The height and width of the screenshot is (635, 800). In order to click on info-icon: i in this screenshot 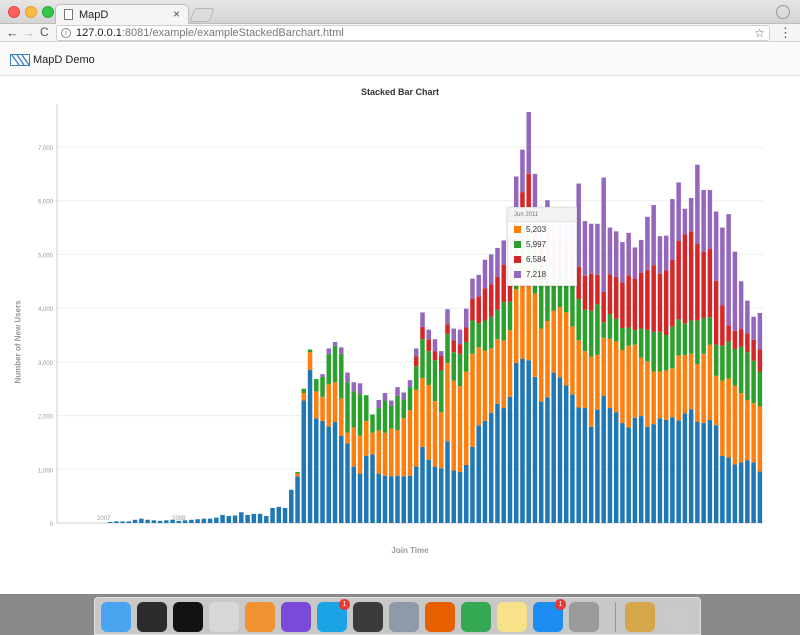, I will do `click(66, 33)`.